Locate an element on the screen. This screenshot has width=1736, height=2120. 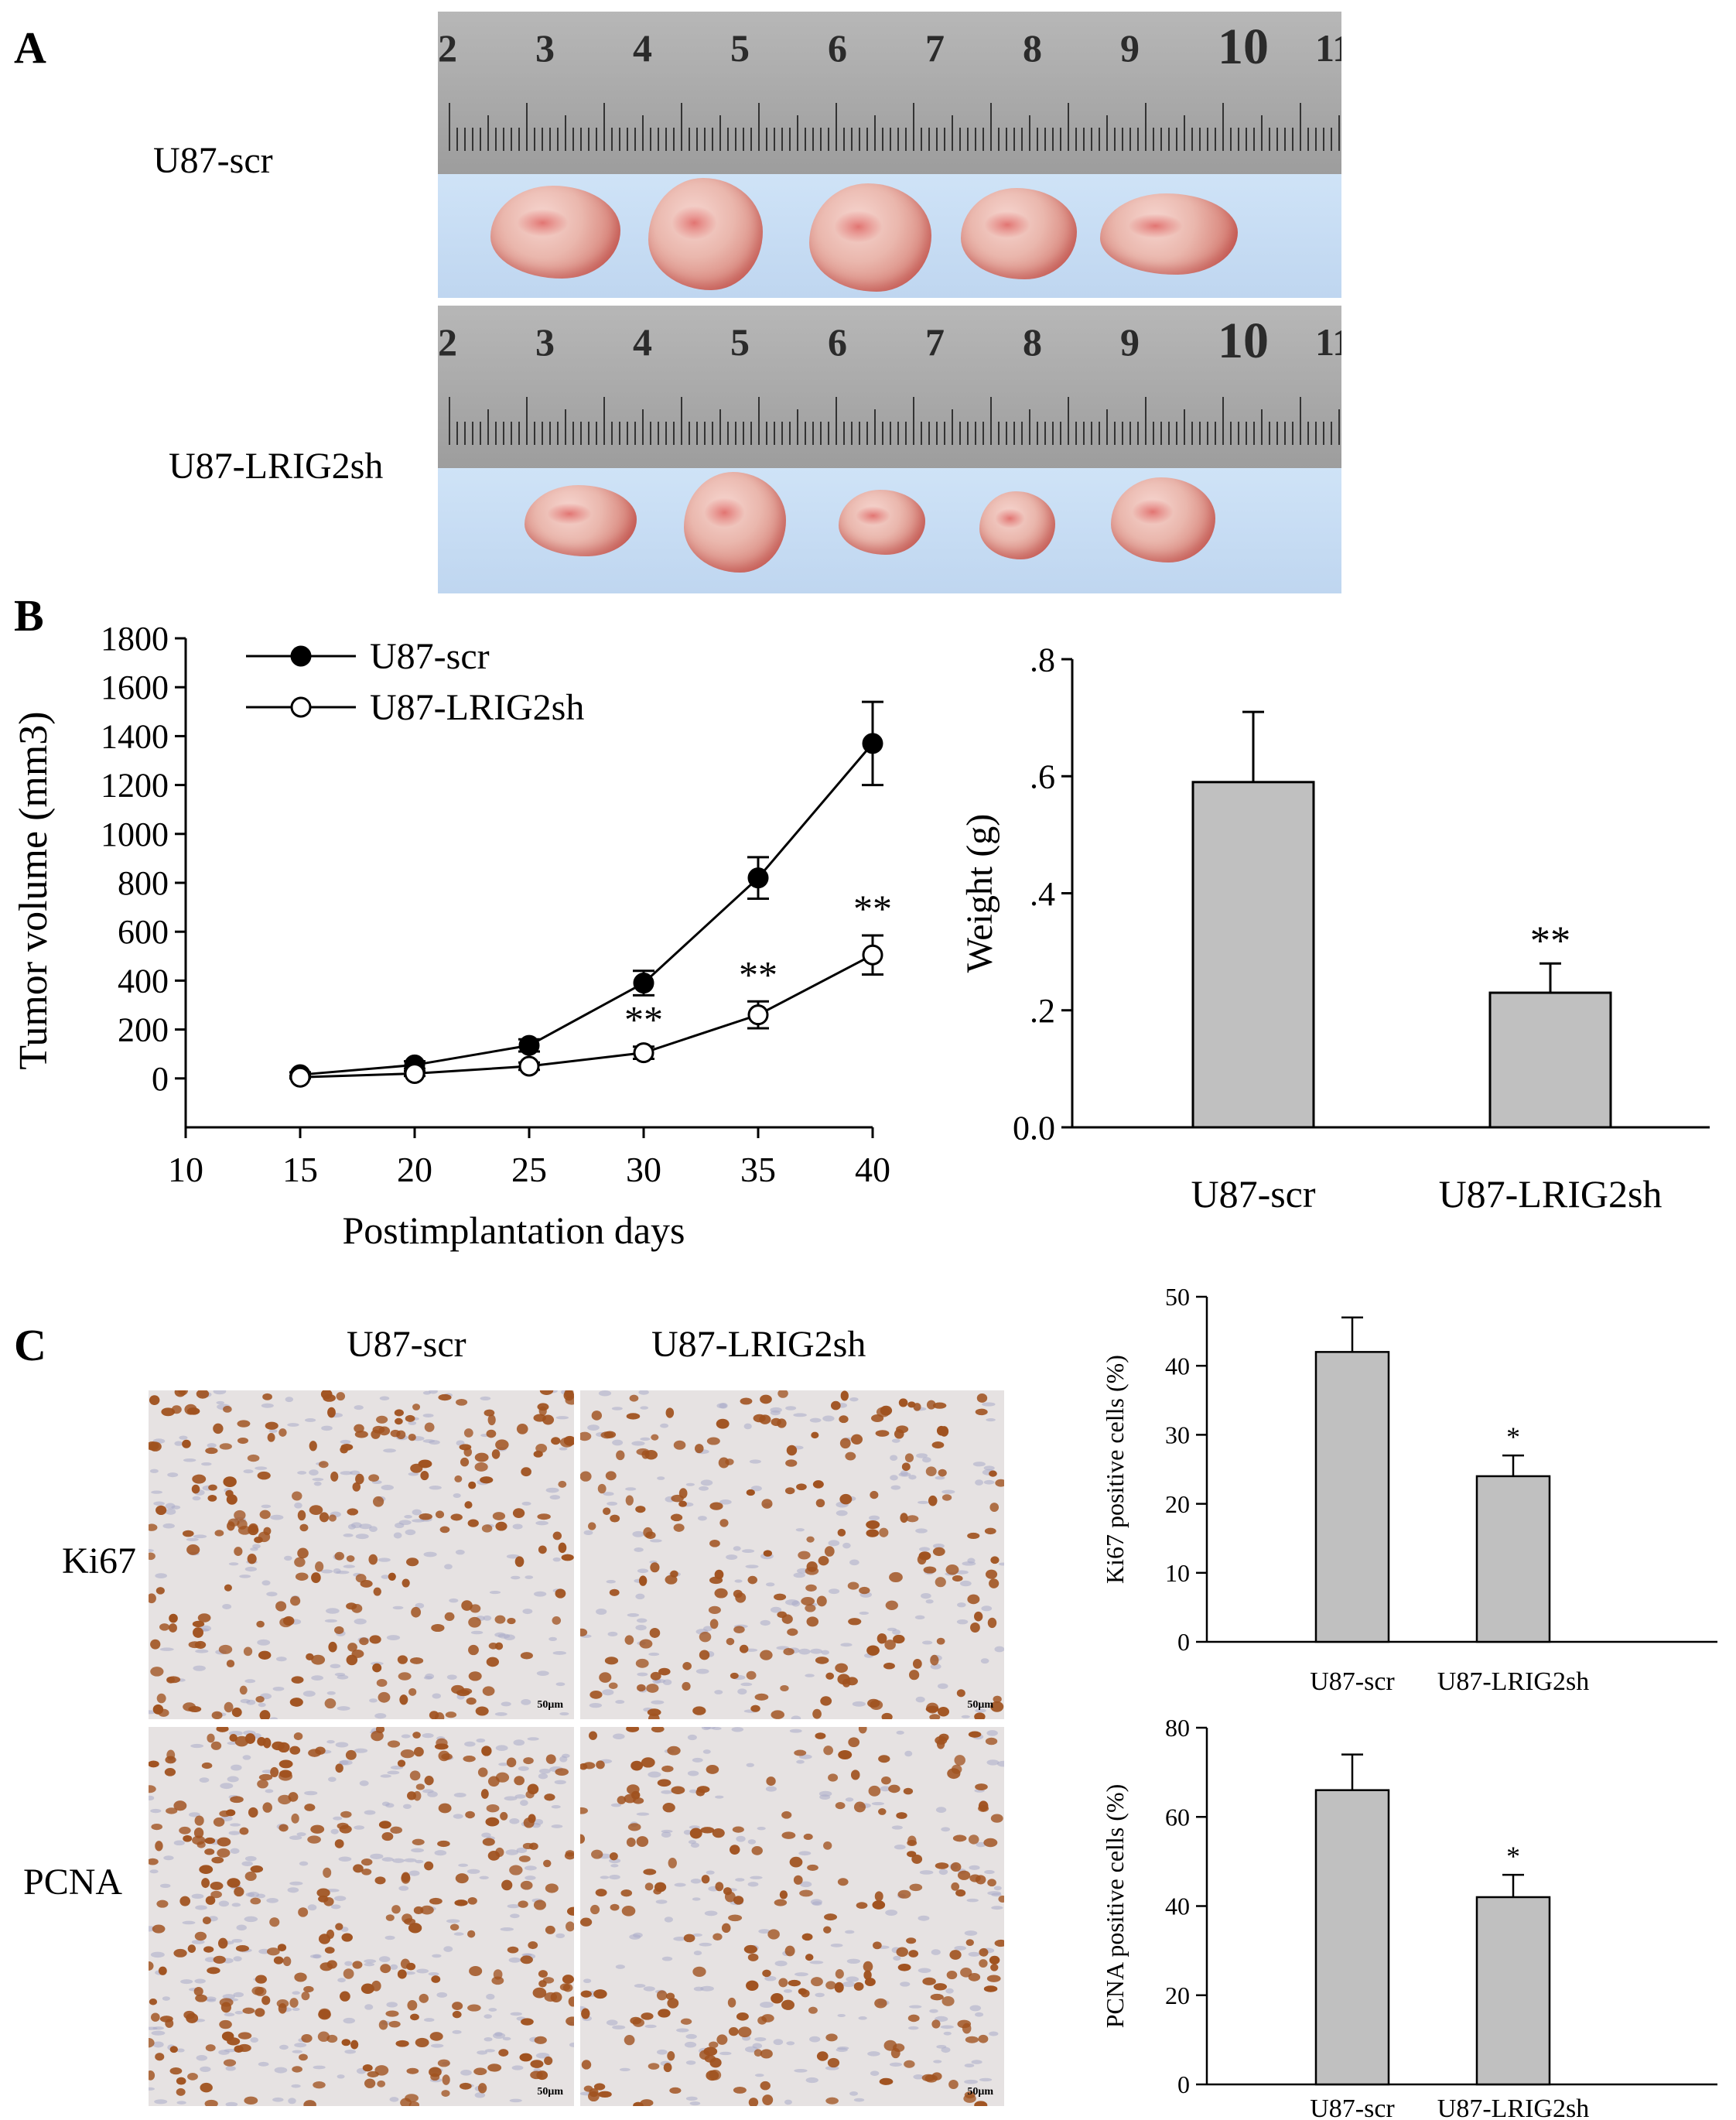
scale-bar-label: 50μm is located at coordinates (550, 2092).